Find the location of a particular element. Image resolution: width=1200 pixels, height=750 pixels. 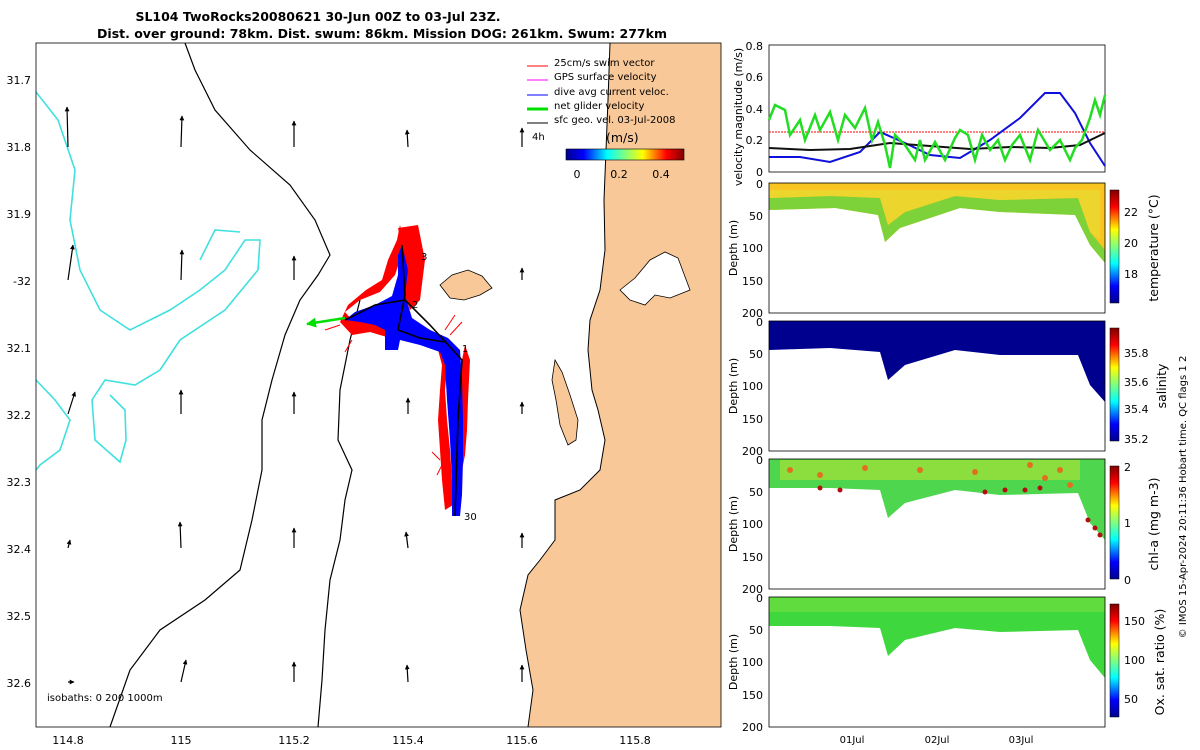

svg-text: 115 is located at coordinates (181, 740).